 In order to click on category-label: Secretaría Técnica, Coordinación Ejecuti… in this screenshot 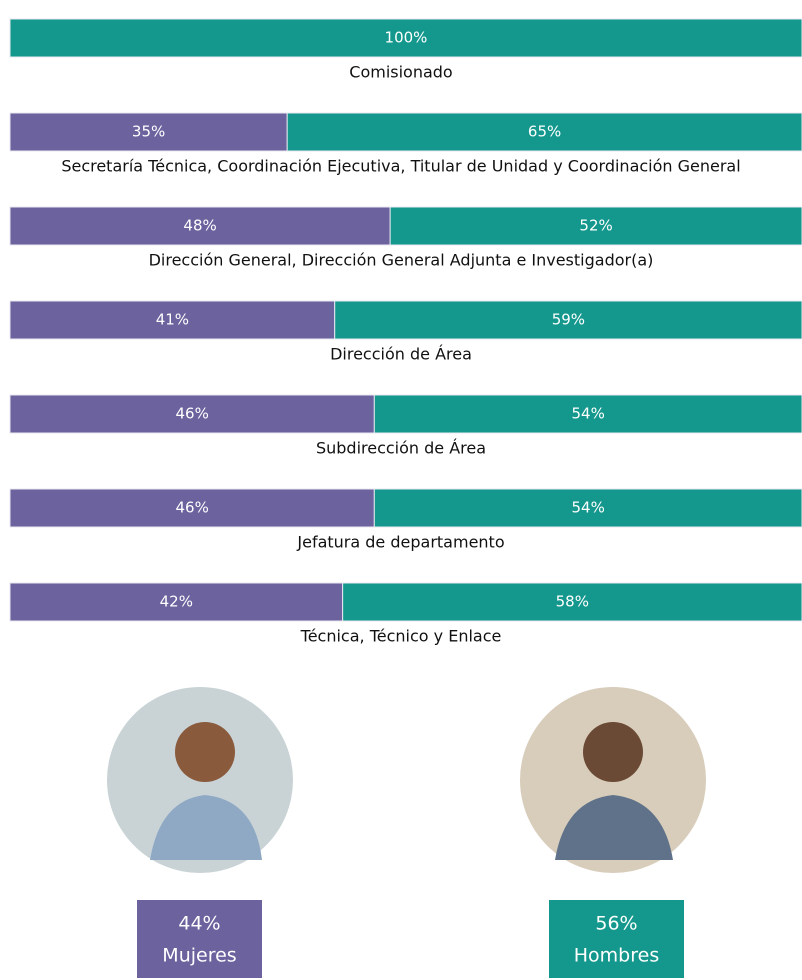, I will do `click(400, 166)`.